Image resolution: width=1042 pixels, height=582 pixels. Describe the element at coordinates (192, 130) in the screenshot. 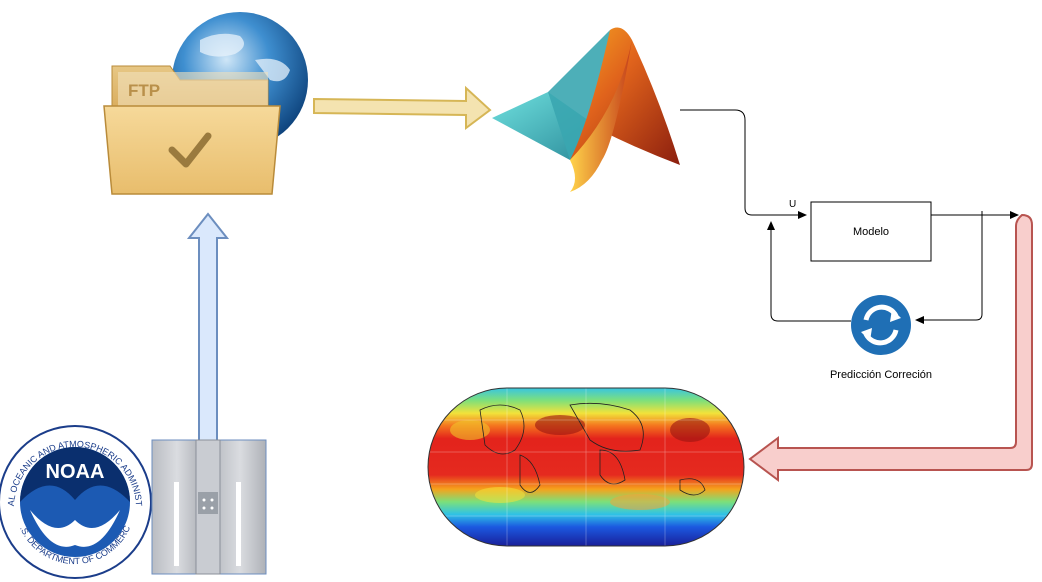

I see `folder-icon: FTP` at that location.